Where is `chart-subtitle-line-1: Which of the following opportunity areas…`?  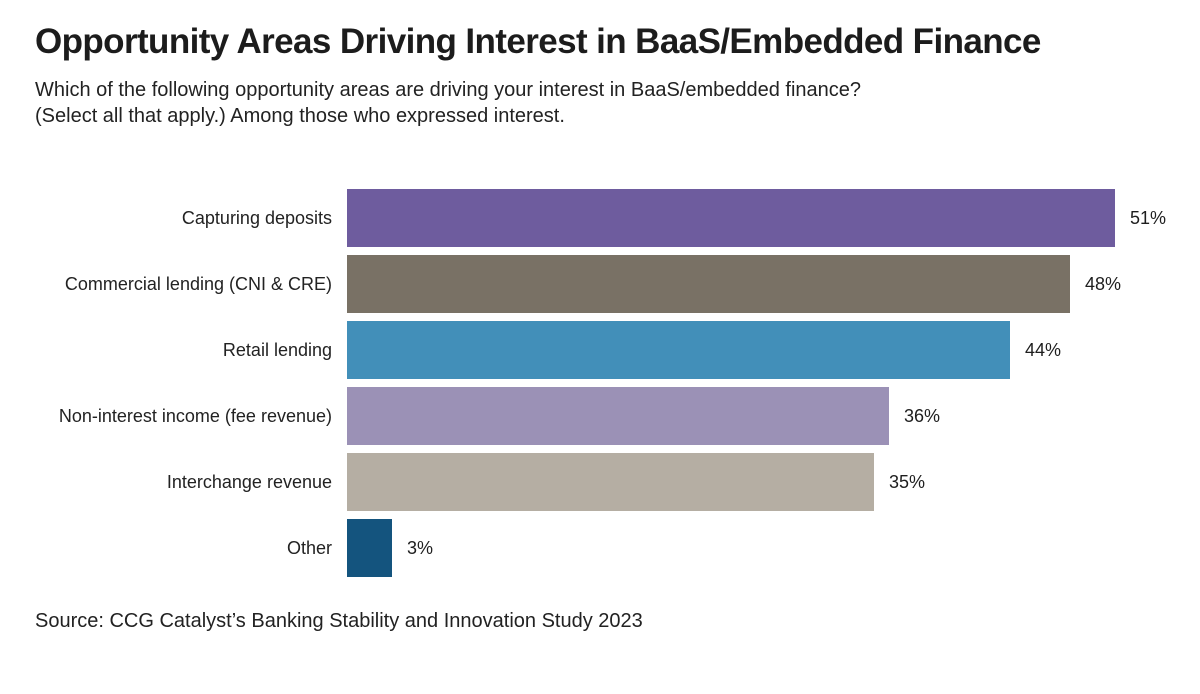 chart-subtitle-line-1: Which of the following opportunity areas… is located at coordinates (448, 90).